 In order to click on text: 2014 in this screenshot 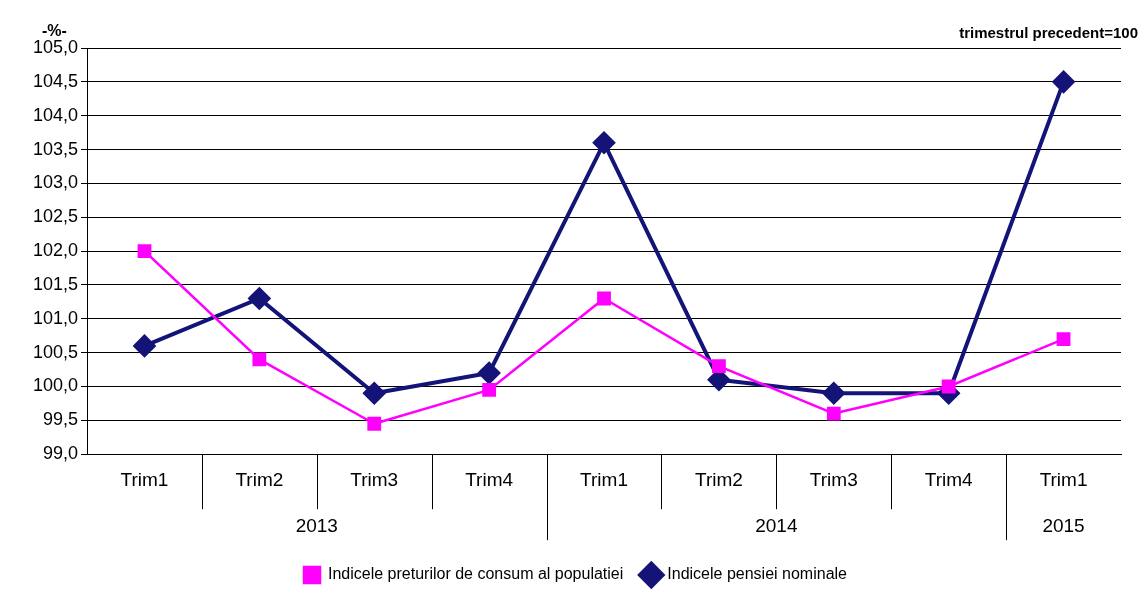, I will do `click(776, 526)`.